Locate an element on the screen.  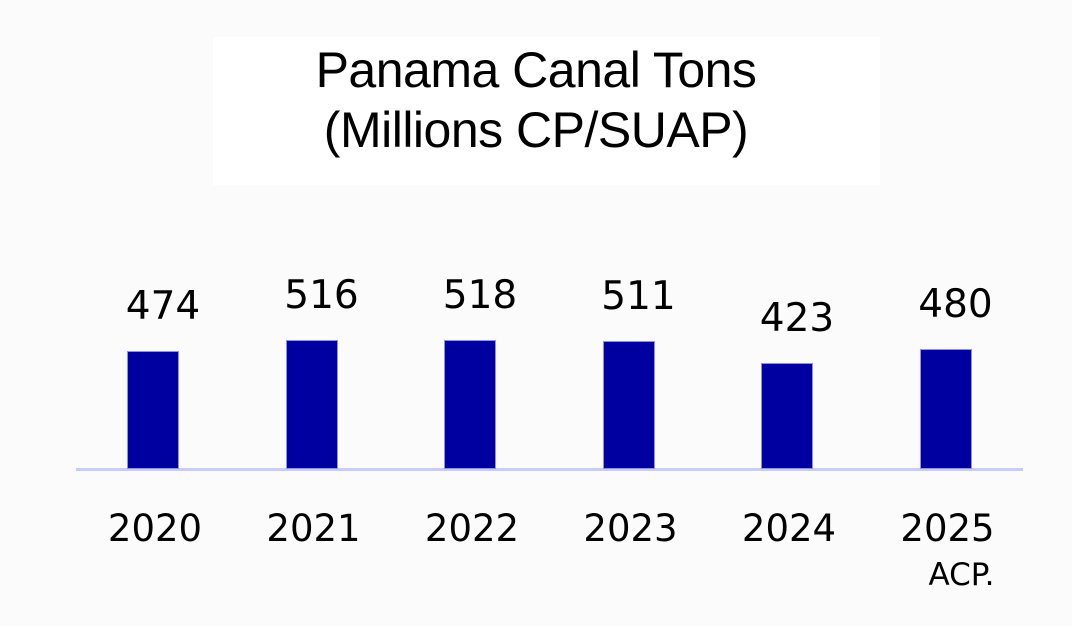
x-tick-2020: 2020 is located at coordinates (155, 528).